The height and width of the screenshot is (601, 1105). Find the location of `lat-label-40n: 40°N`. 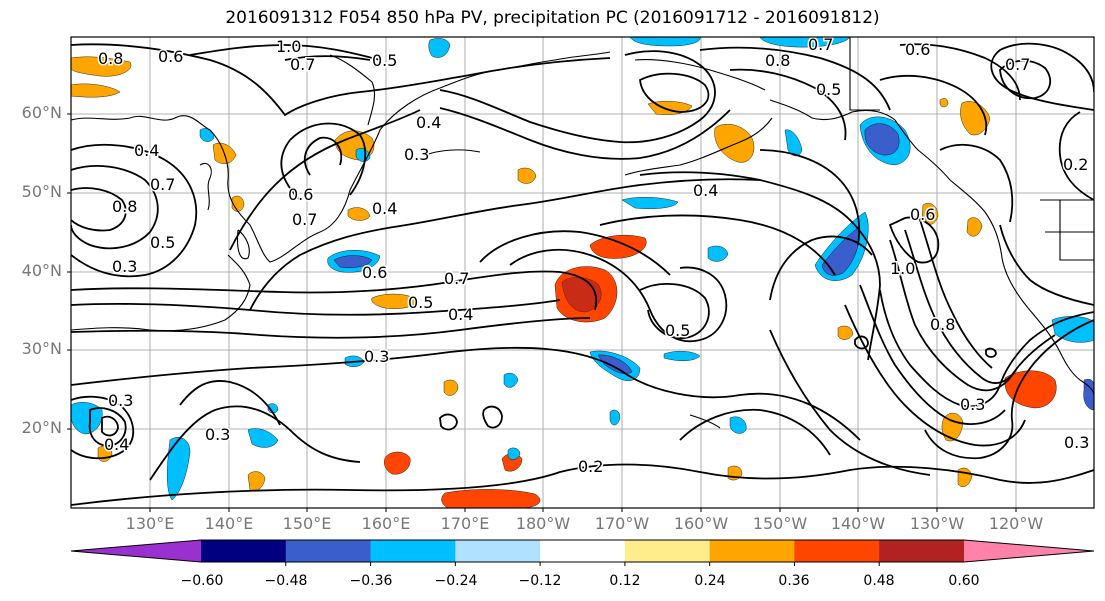

lat-label-40n: 40°N is located at coordinates (41, 270).